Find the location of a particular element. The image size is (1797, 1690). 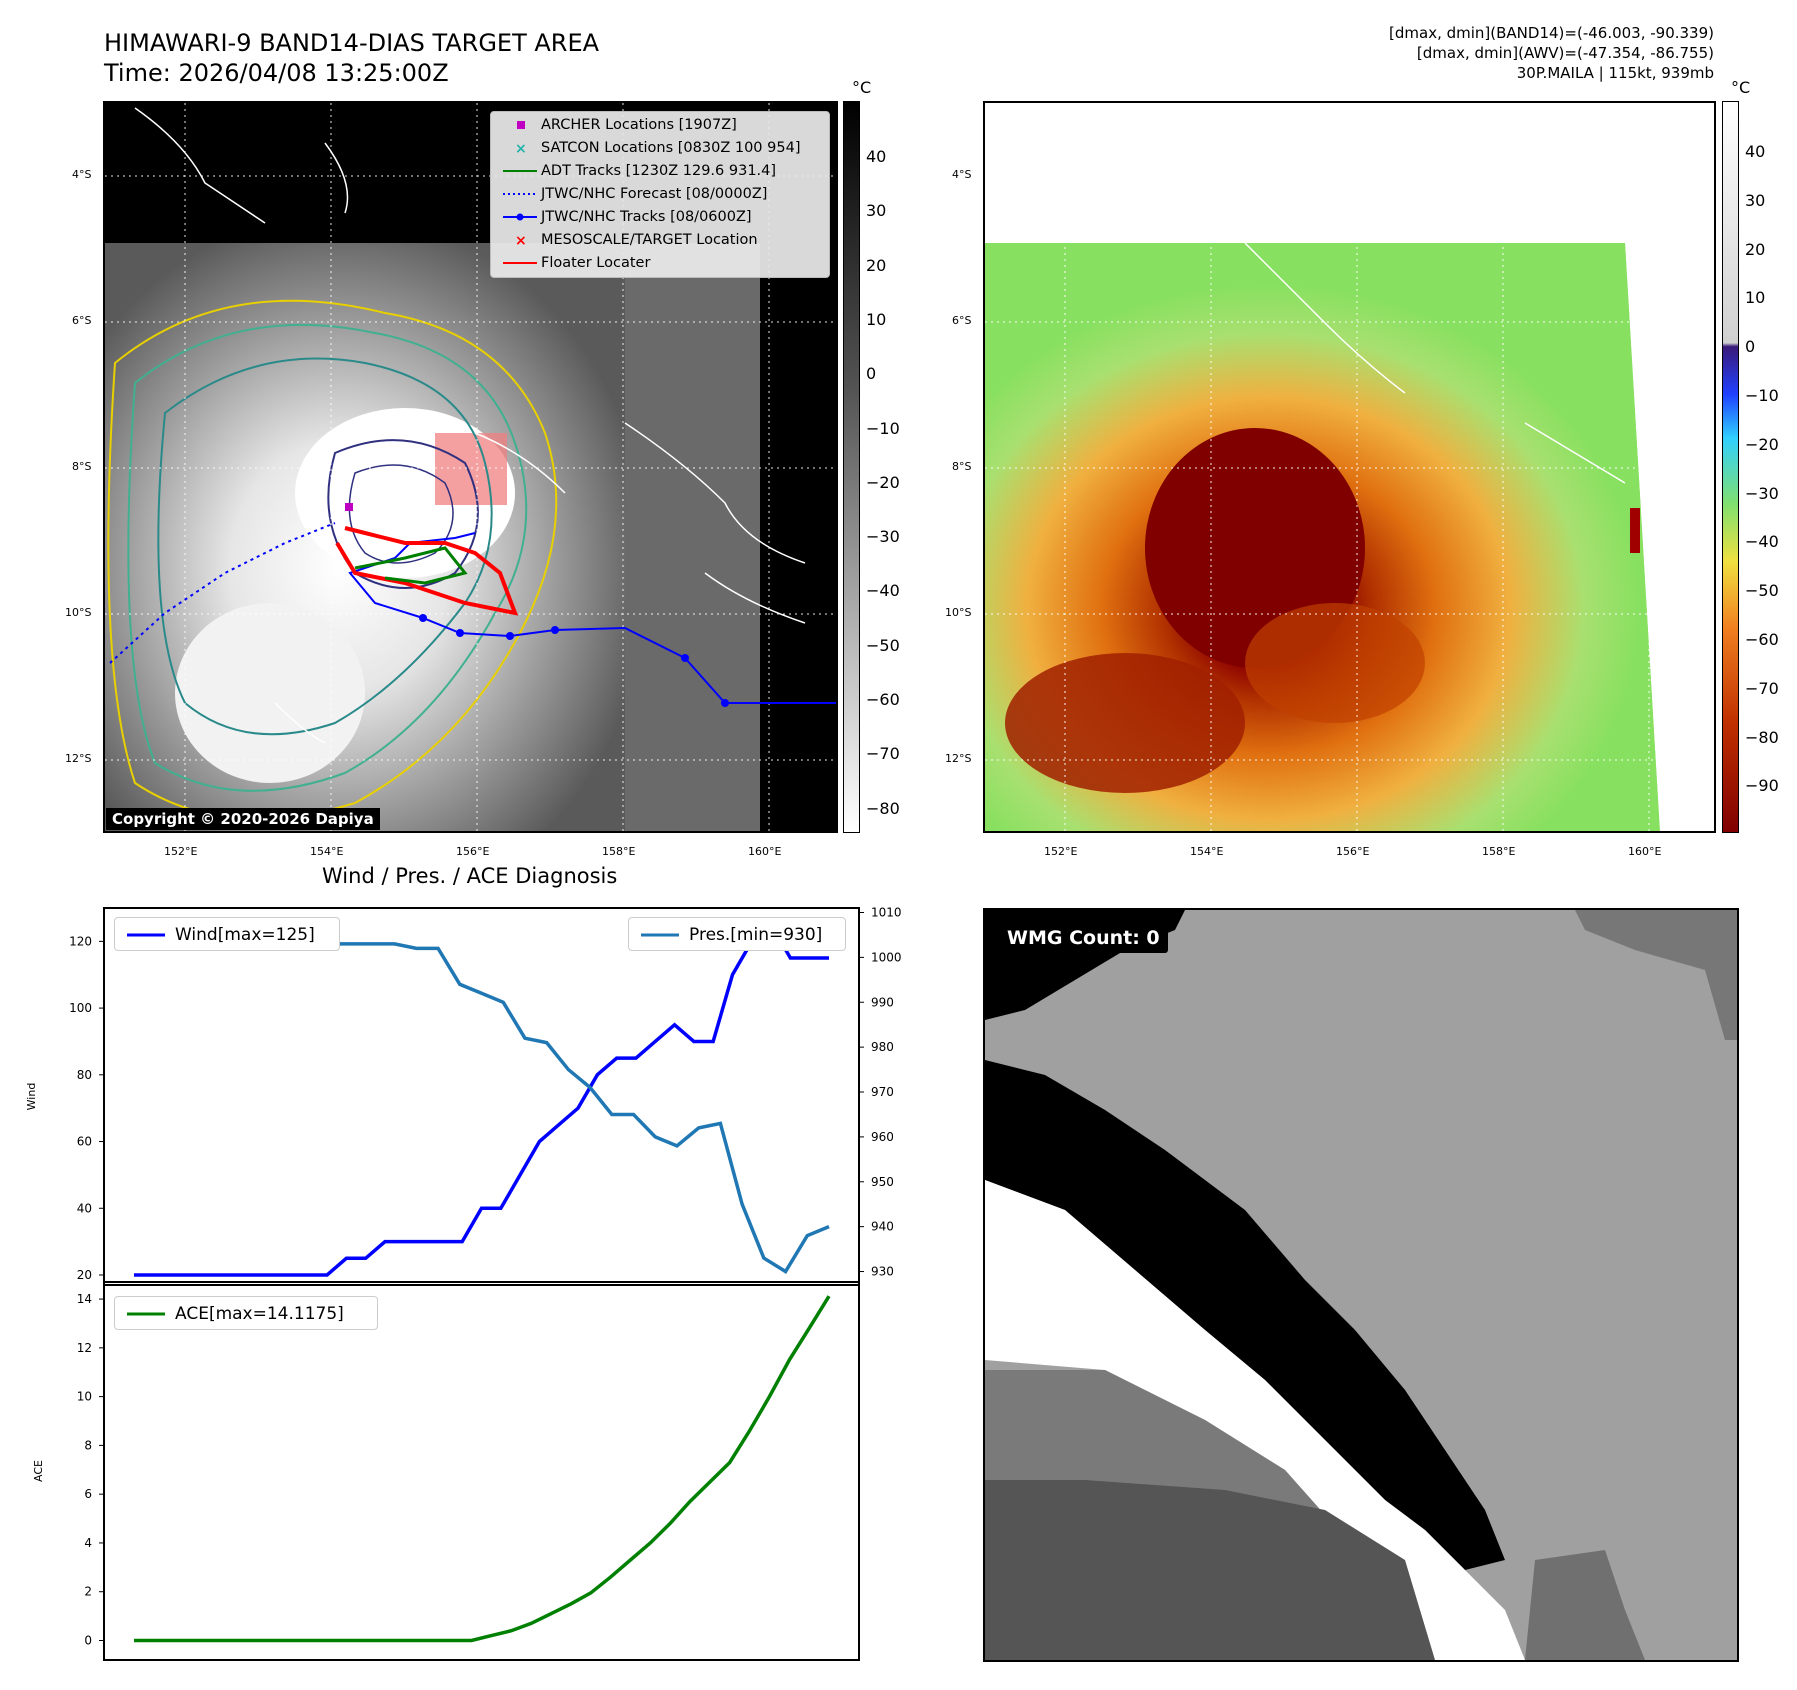

awv-colorbar-unit: °C is located at coordinates (1741, 87).